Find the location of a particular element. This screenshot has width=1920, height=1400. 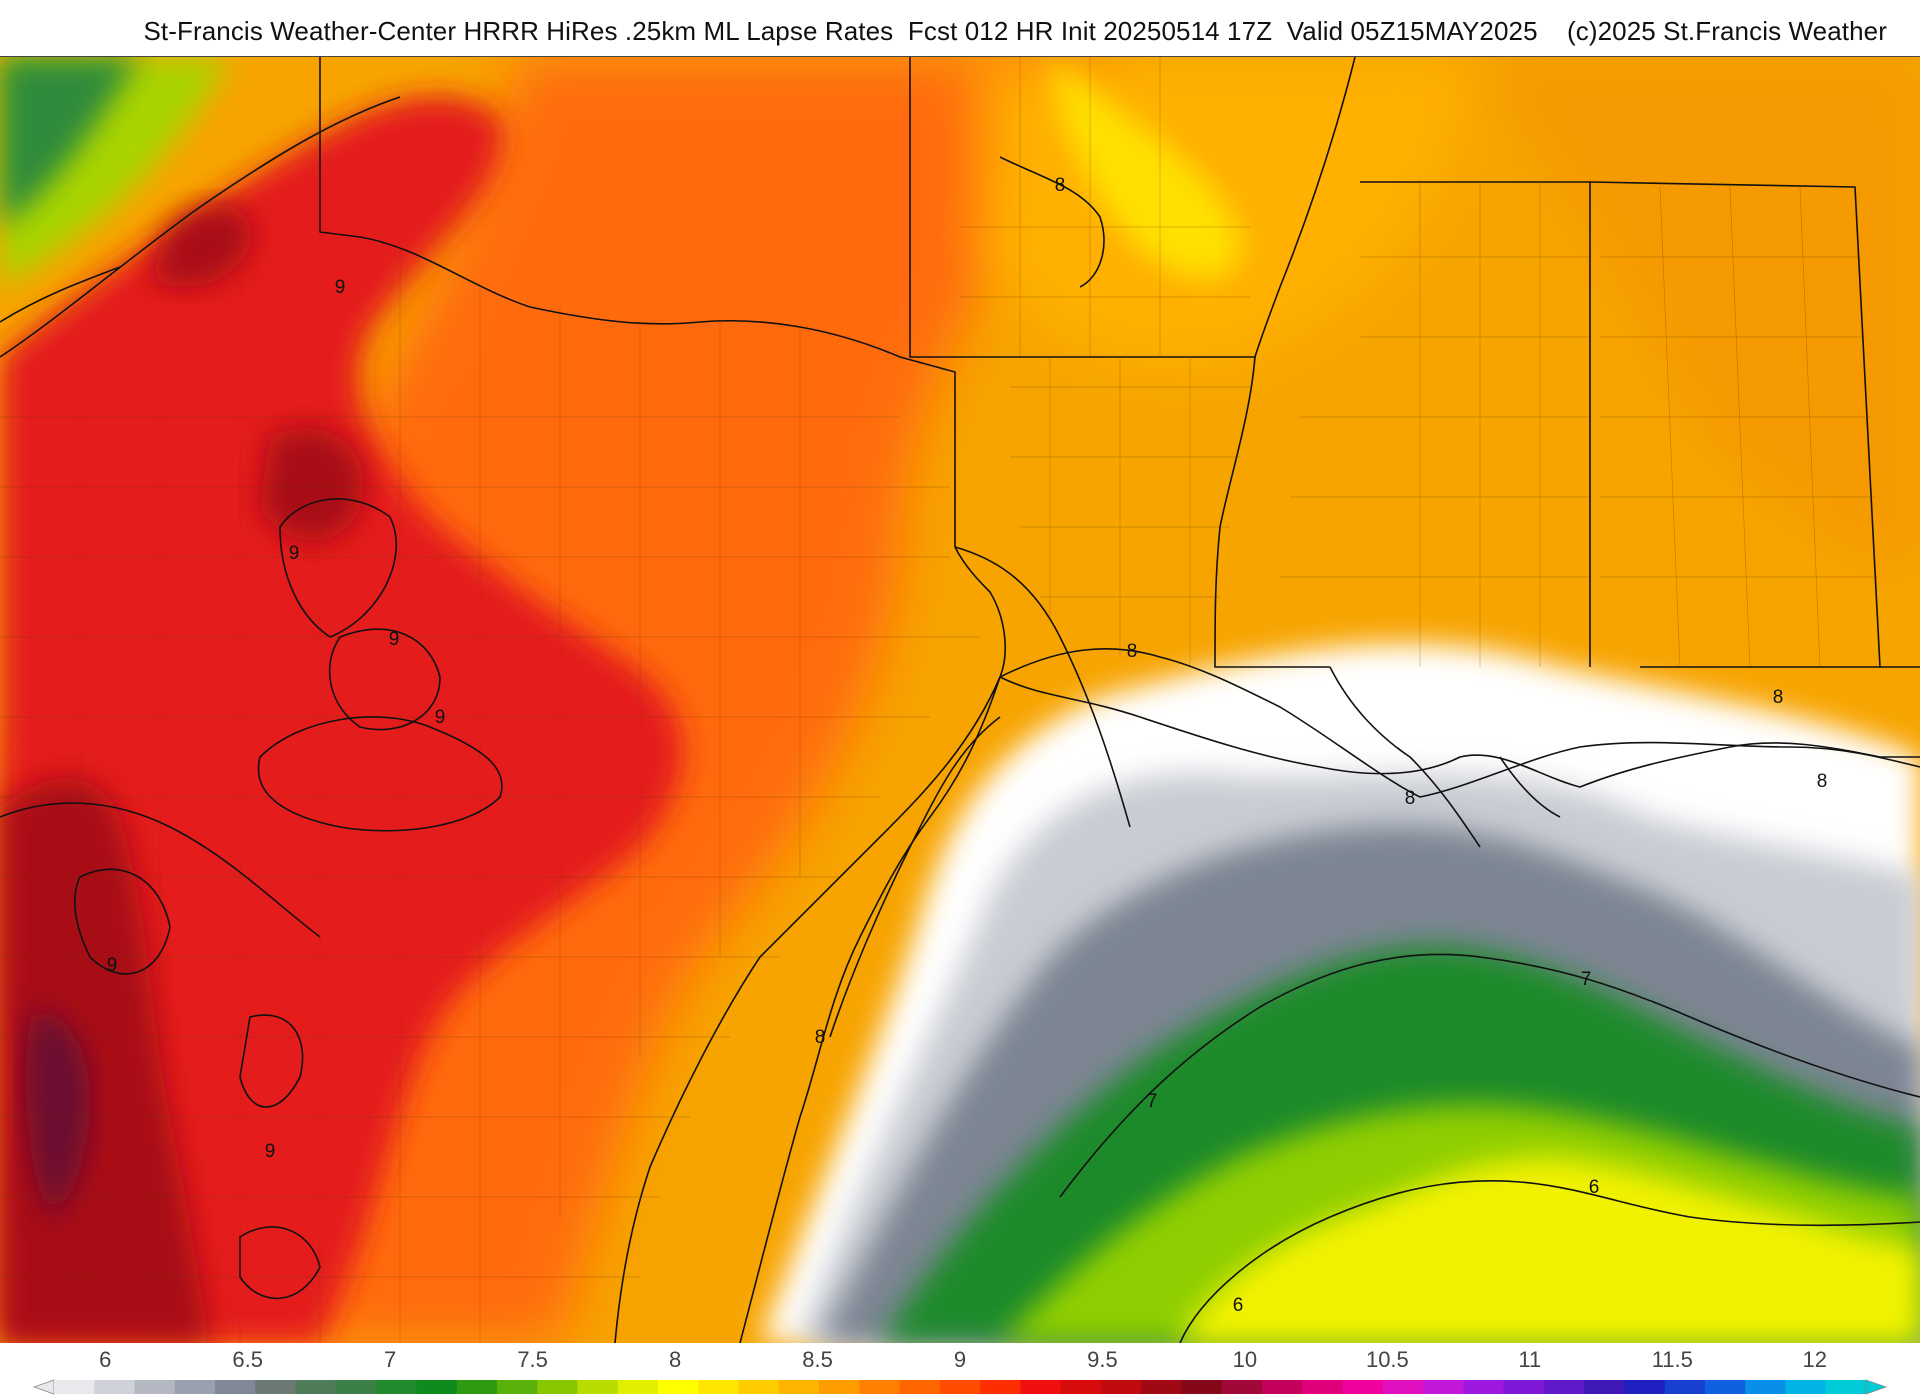

colorbar-tick-label: 9 is located at coordinates (960, 1359).